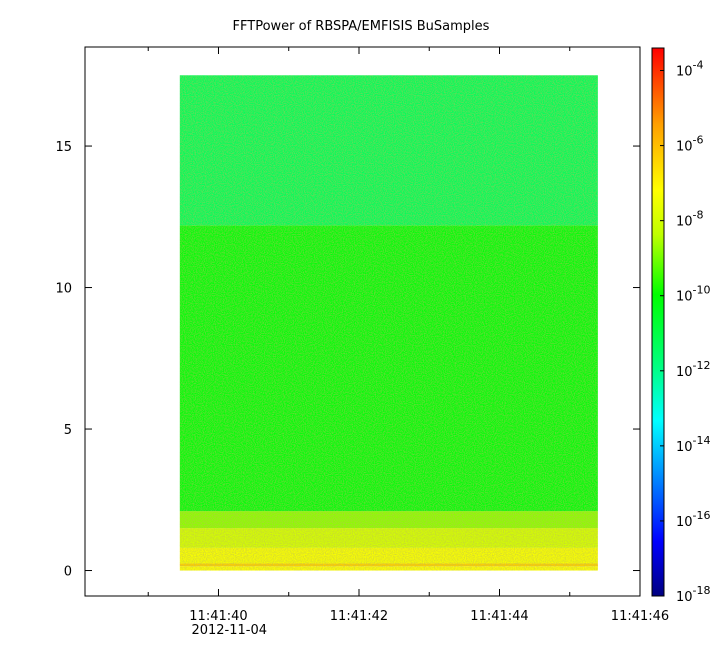 This screenshot has width=724, height=660. I want to click on colorbar-tick-exponent: -14, so click(702, 440).